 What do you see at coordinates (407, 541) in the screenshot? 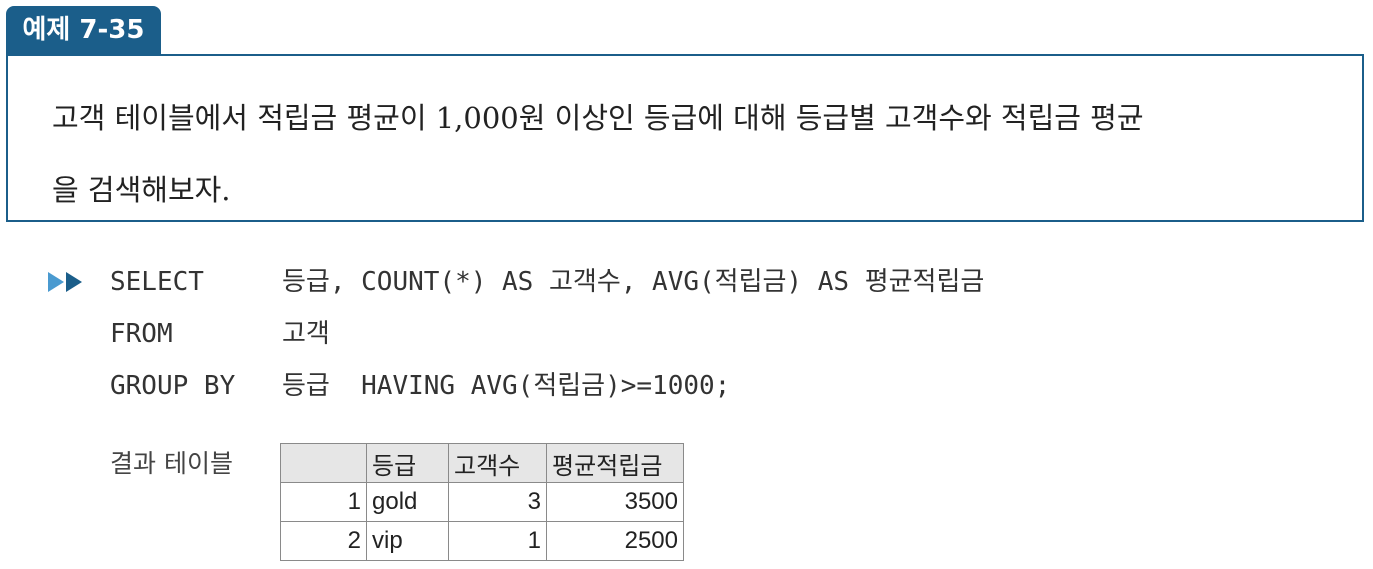
I see `grade-cell: vip` at bounding box center [407, 541].